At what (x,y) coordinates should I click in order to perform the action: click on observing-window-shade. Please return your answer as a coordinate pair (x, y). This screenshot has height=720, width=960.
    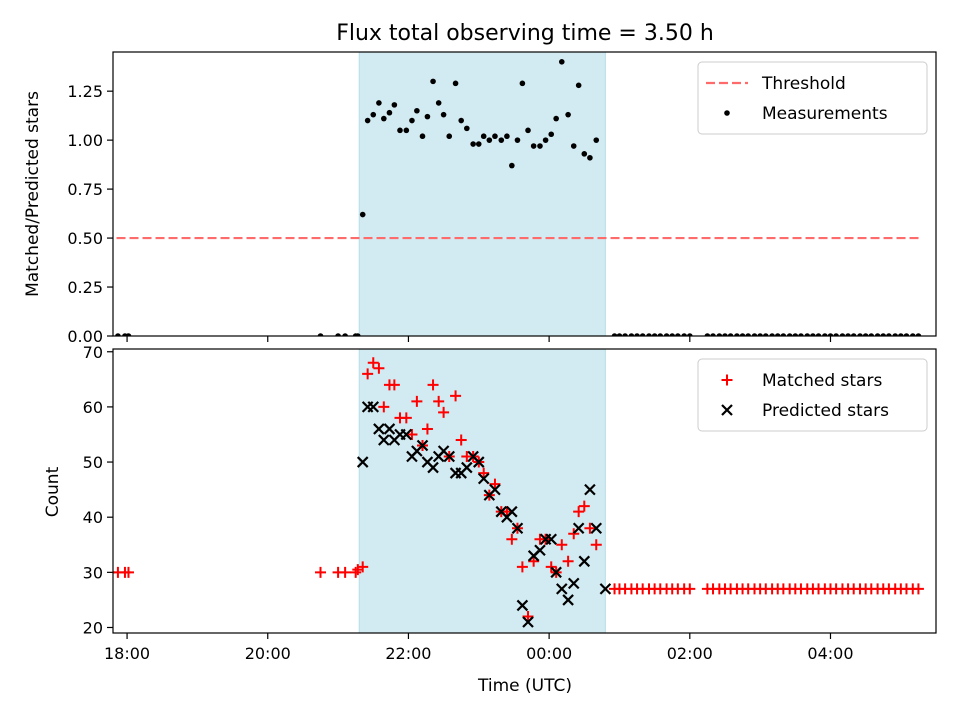
    Looking at the image, I should click on (482, 491).